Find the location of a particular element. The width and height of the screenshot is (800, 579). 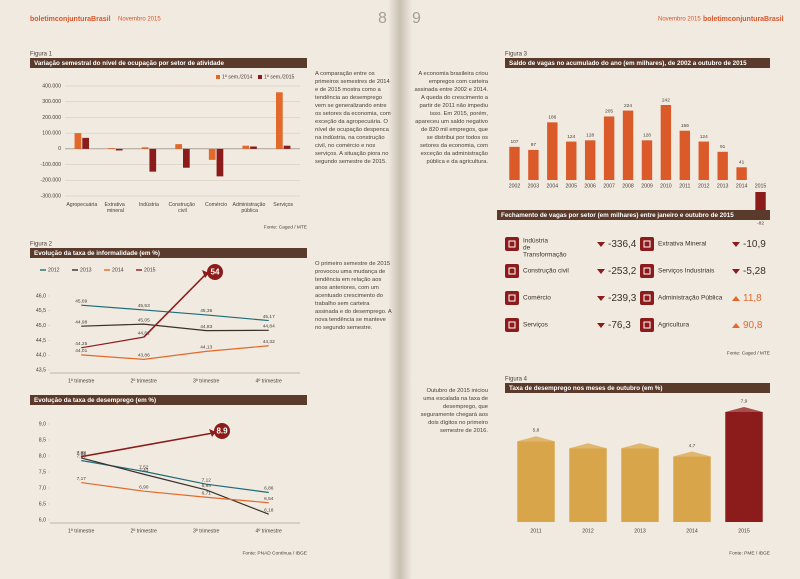

y-tick-label: 7,0 is located at coordinates (42, 488).